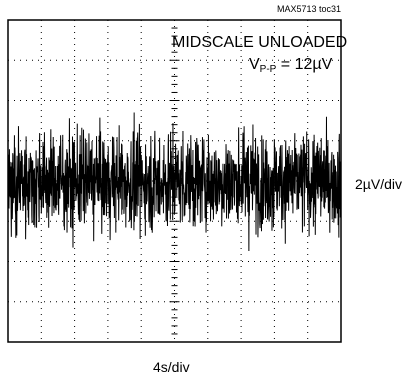 Image resolution: width=407 pixels, height=381 pixels. What do you see at coordinates (171, 367) in the screenshot?
I see `x-axis-label: 4s/div` at bounding box center [171, 367].